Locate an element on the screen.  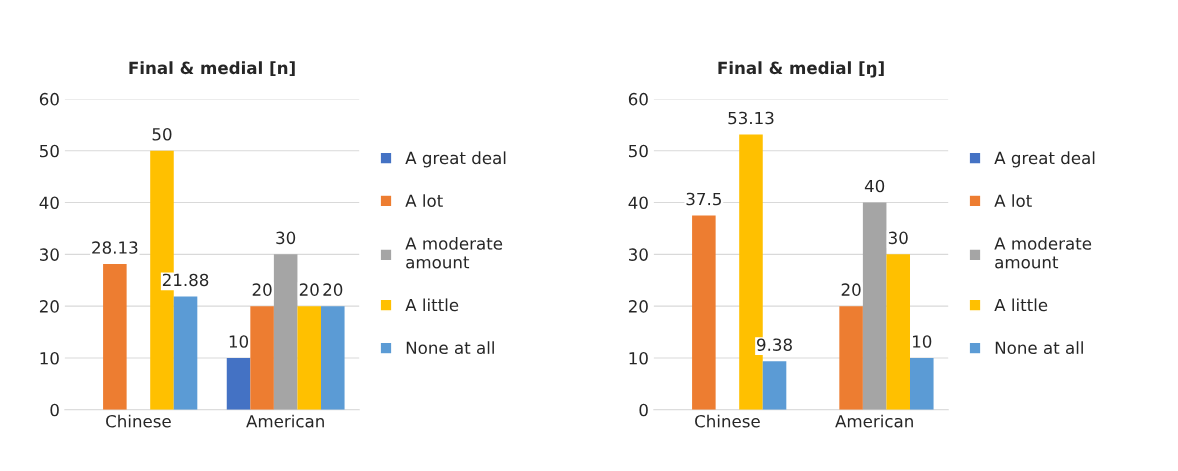
data-label: 37.5 is located at coordinates (703, 199).